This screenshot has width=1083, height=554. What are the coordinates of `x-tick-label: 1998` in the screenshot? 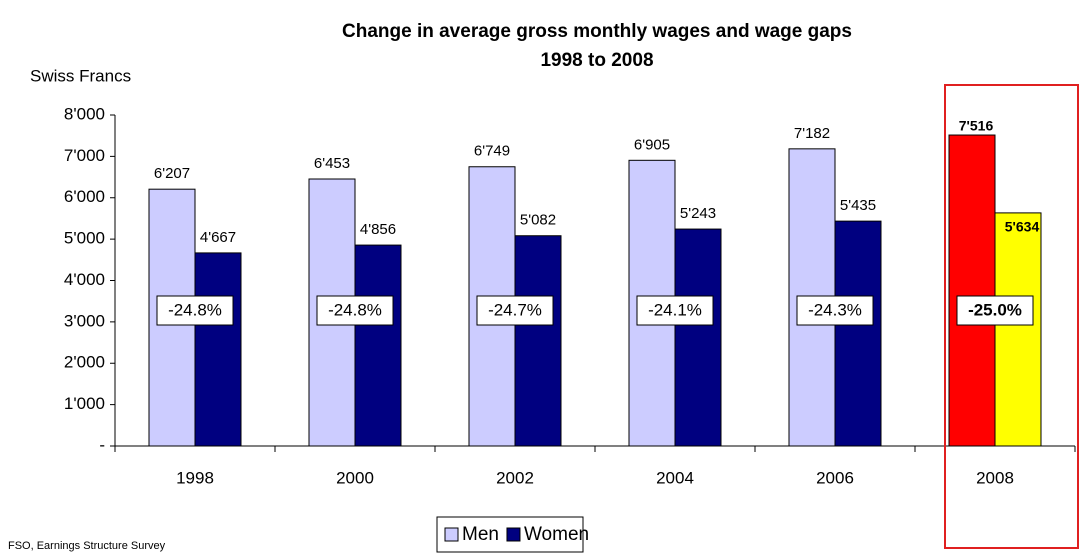 It's located at (195, 477).